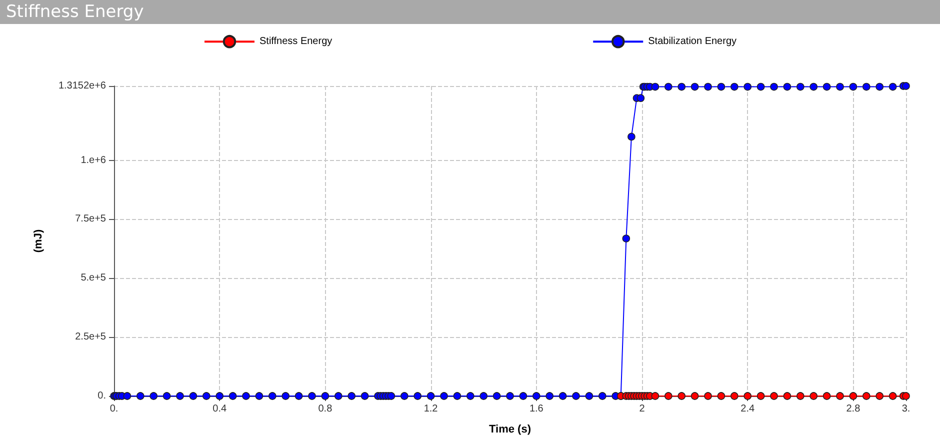  What do you see at coordinates (93, 160) in the screenshot?
I see `y-tick-label: 1.e+6` at bounding box center [93, 160].